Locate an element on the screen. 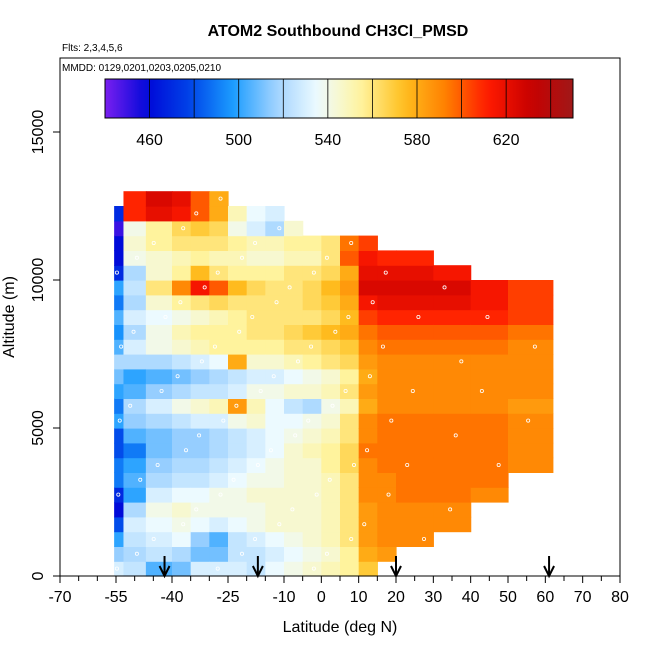  colorbar-tick-label: 620 is located at coordinates (506, 140).